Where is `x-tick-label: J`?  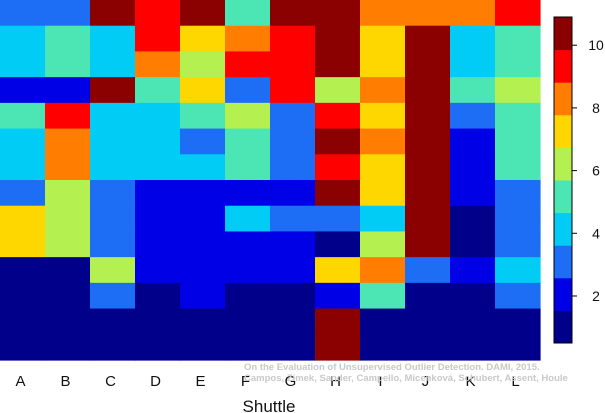
x-tick-label: J is located at coordinates (426, 381).